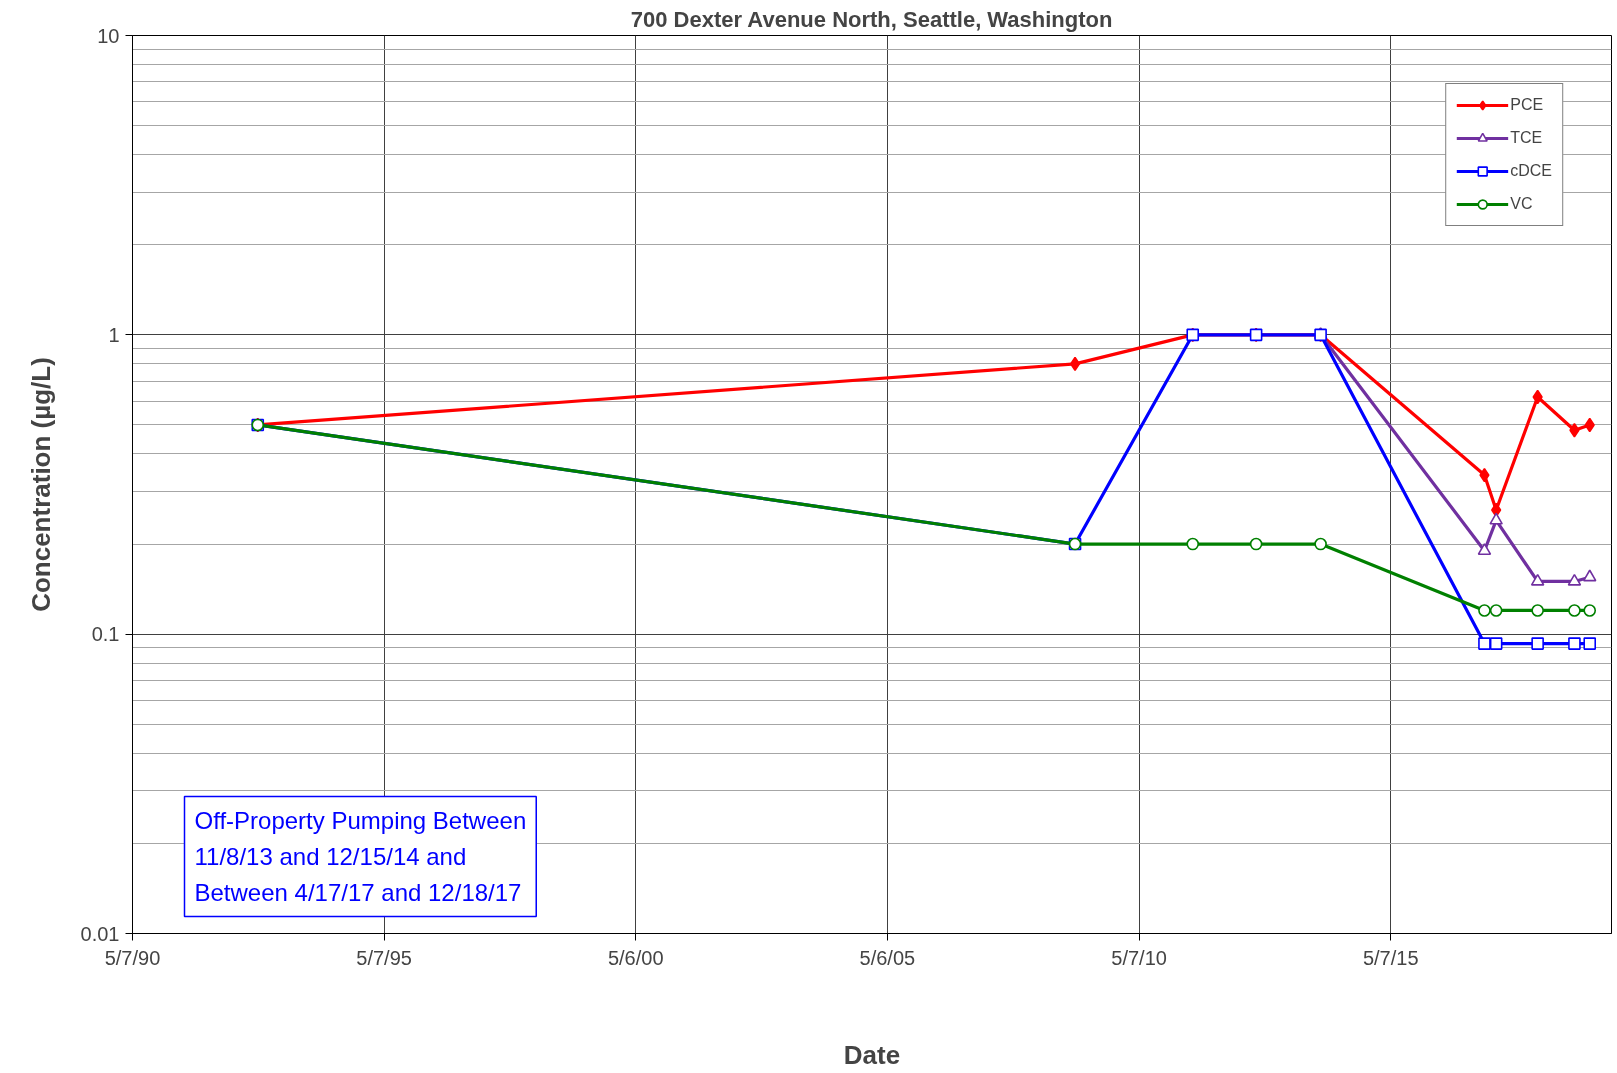  Describe the element at coordinates (105, 634) in the screenshot. I see `y-tick-label: 0.1` at that location.